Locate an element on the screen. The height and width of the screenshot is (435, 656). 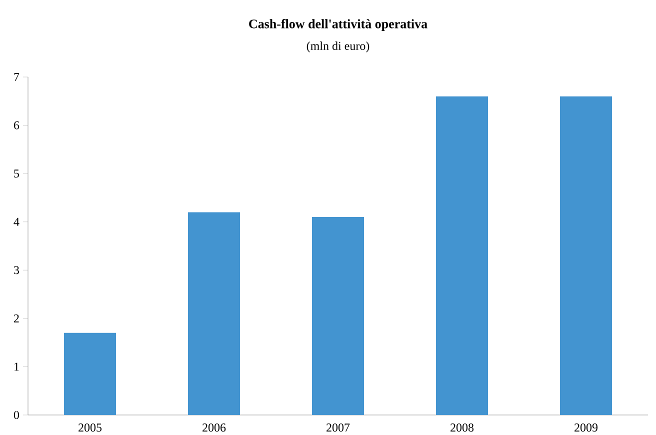
x-tick-label: 2006 is located at coordinates (214, 428).